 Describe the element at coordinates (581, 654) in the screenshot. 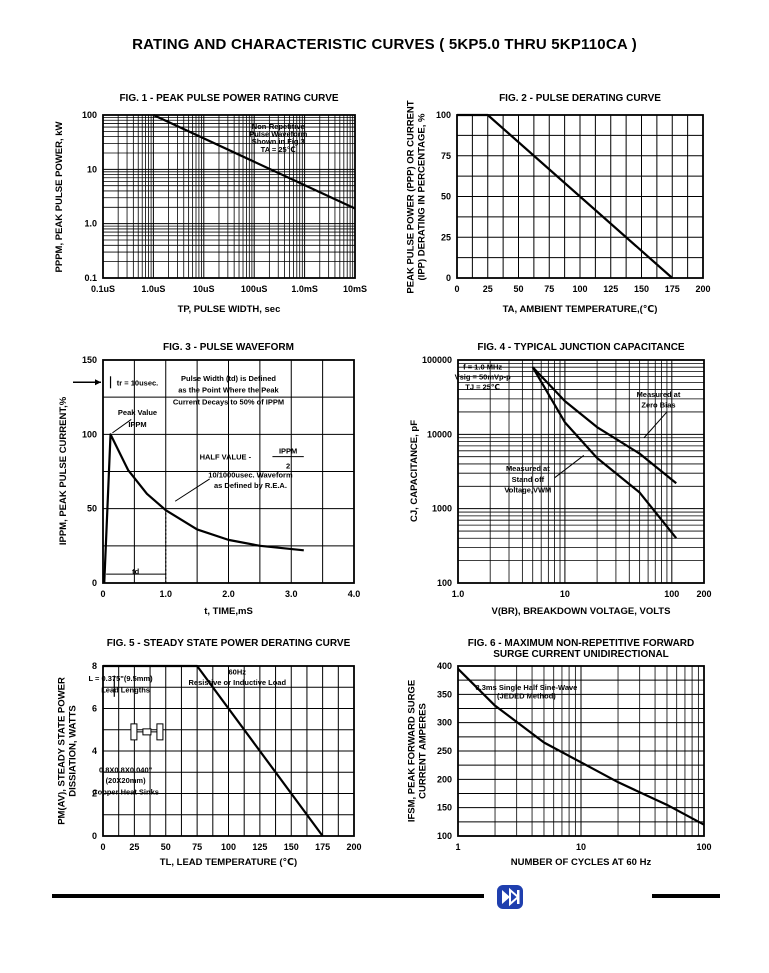

I see `chart-title: SURGE CURRENT UNIDIRECTIONAL` at that location.